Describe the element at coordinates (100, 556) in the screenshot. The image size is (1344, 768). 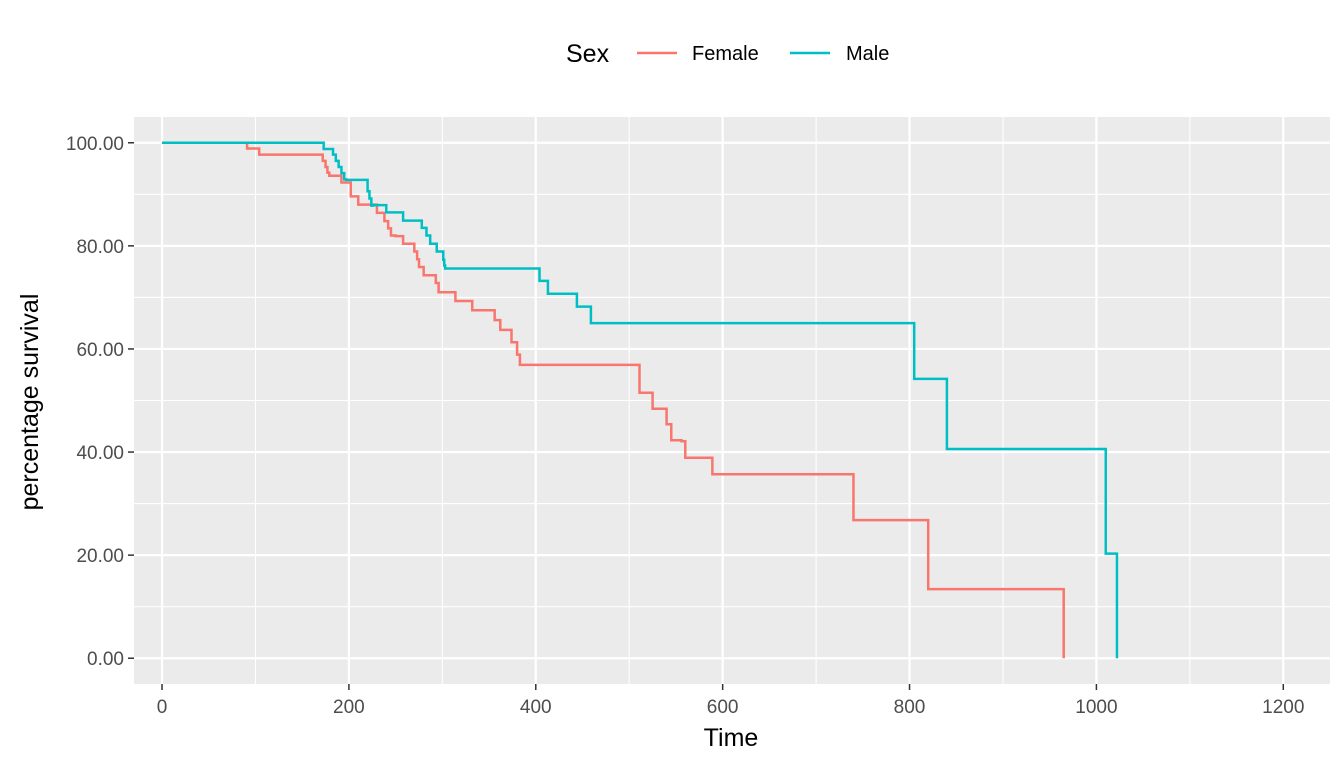
I see `y-tick-label: 20.00` at that location.